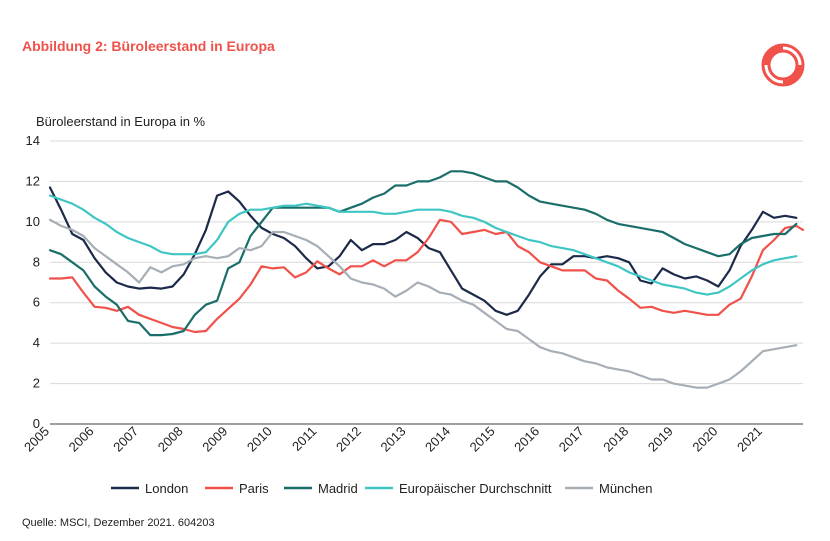  Describe the element at coordinates (36, 261) in the screenshot. I see `y-tick-label: 8` at that location.